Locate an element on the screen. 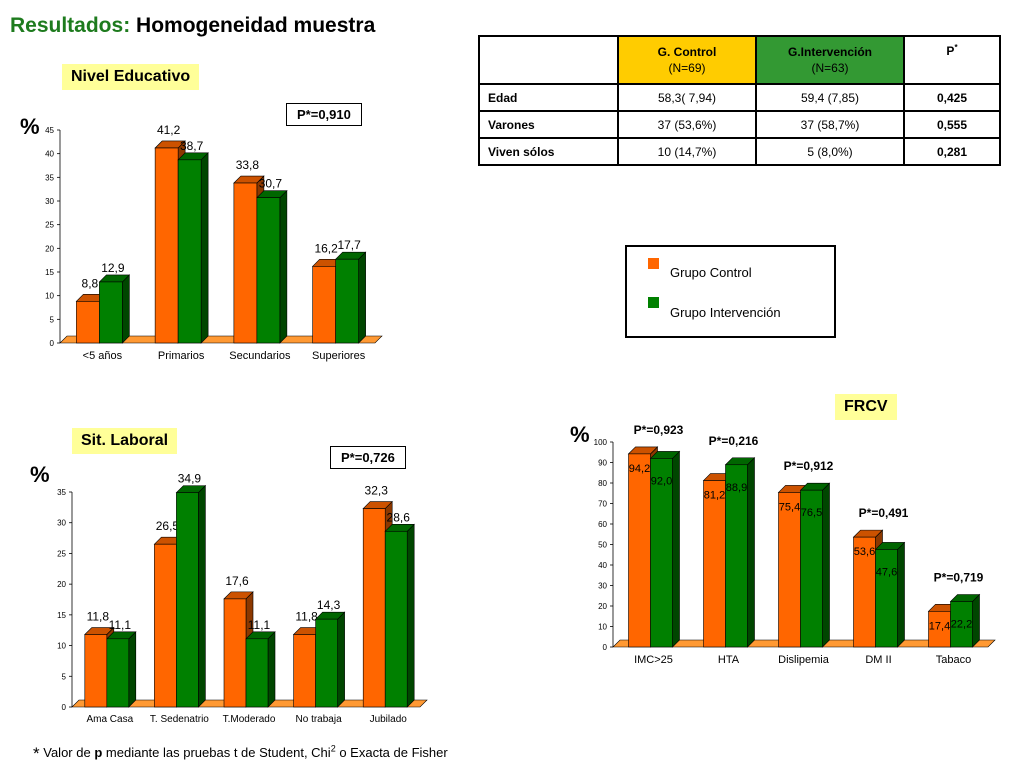  footnote-mid: mediante las pruebas t de Student, Chi is located at coordinates (218, 752).